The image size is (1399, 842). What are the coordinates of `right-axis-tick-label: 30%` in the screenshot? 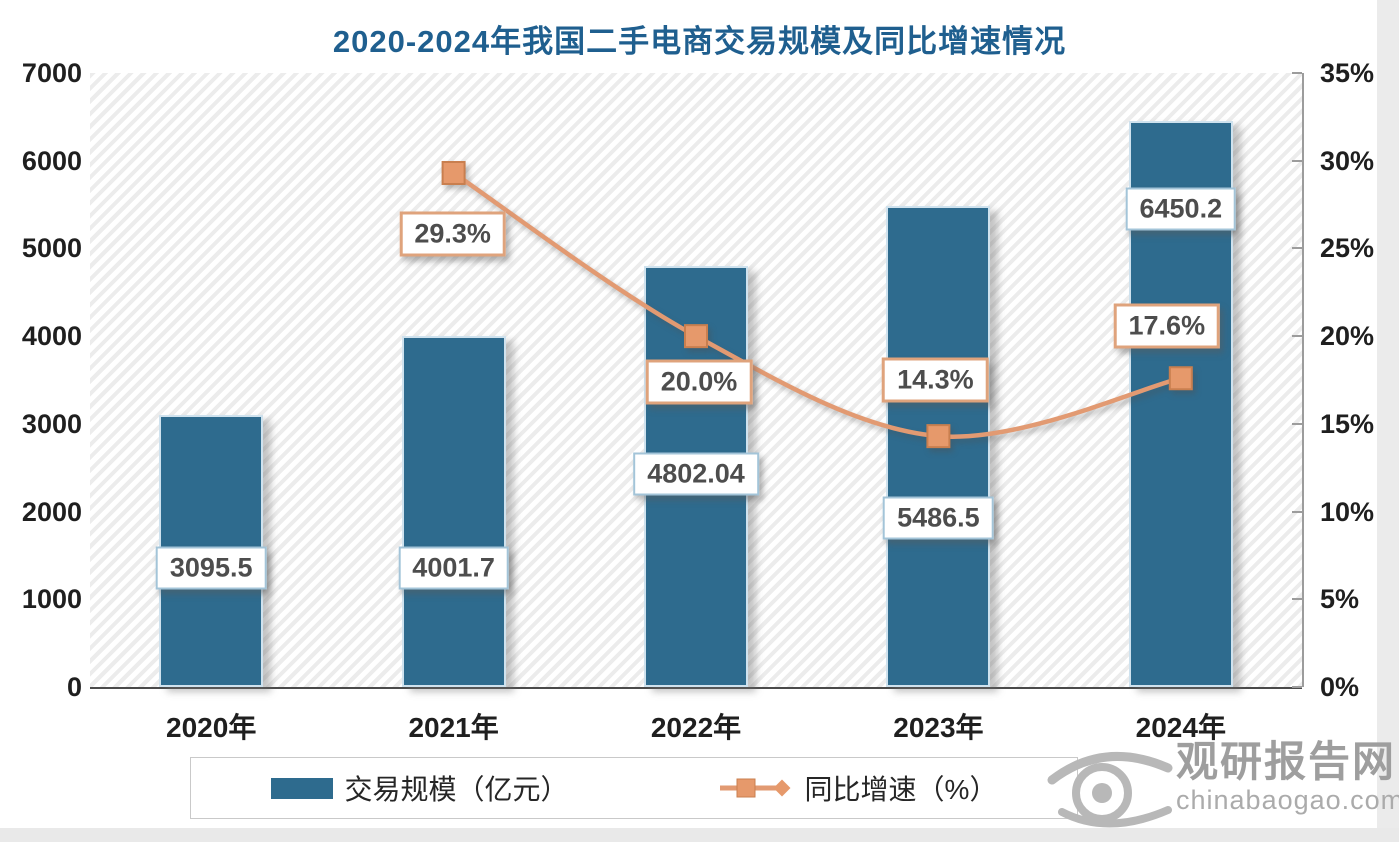 It's located at (1347, 160).